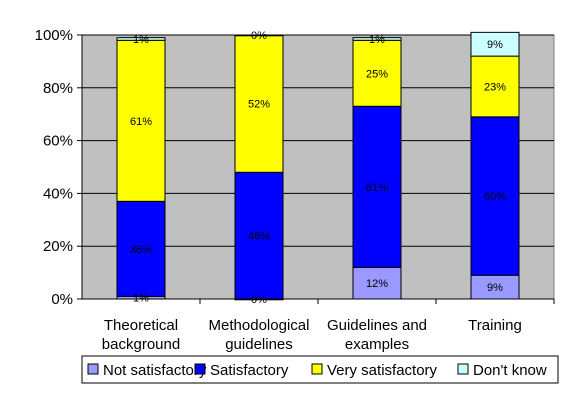 The image size is (561, 395). I want to click on x-tick-label: Methodological, so click(259, 325).